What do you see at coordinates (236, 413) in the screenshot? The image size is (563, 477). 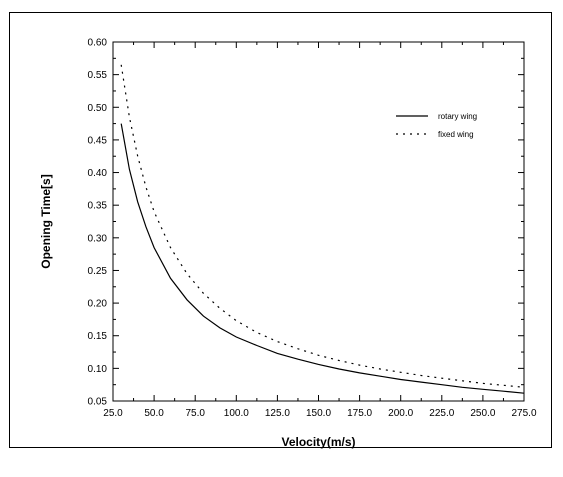 I see `x-tick-label: 100.0` at bounding box center [236, 413].